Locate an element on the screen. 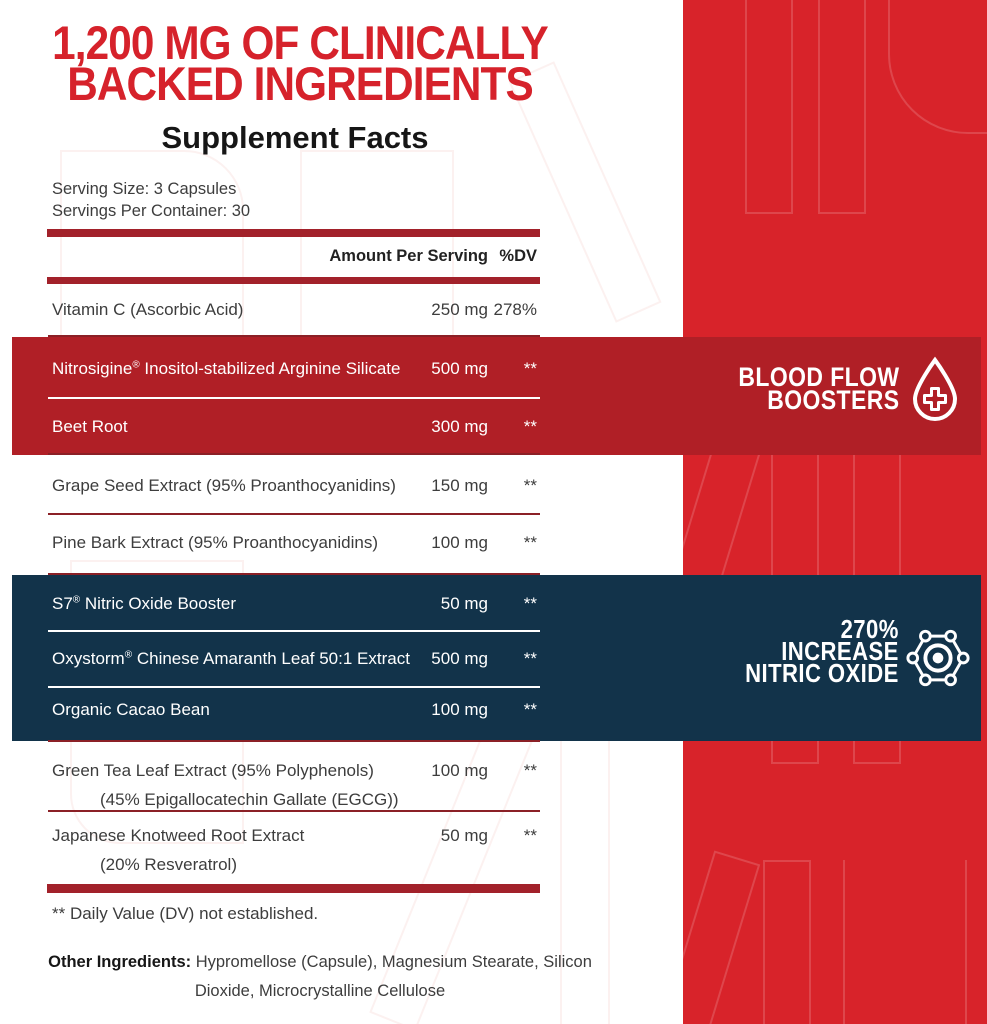 Image resolution: width=987 pixels, height=1024 pixels. blood-flow-highlight-band is located at coordinates (496, 396).